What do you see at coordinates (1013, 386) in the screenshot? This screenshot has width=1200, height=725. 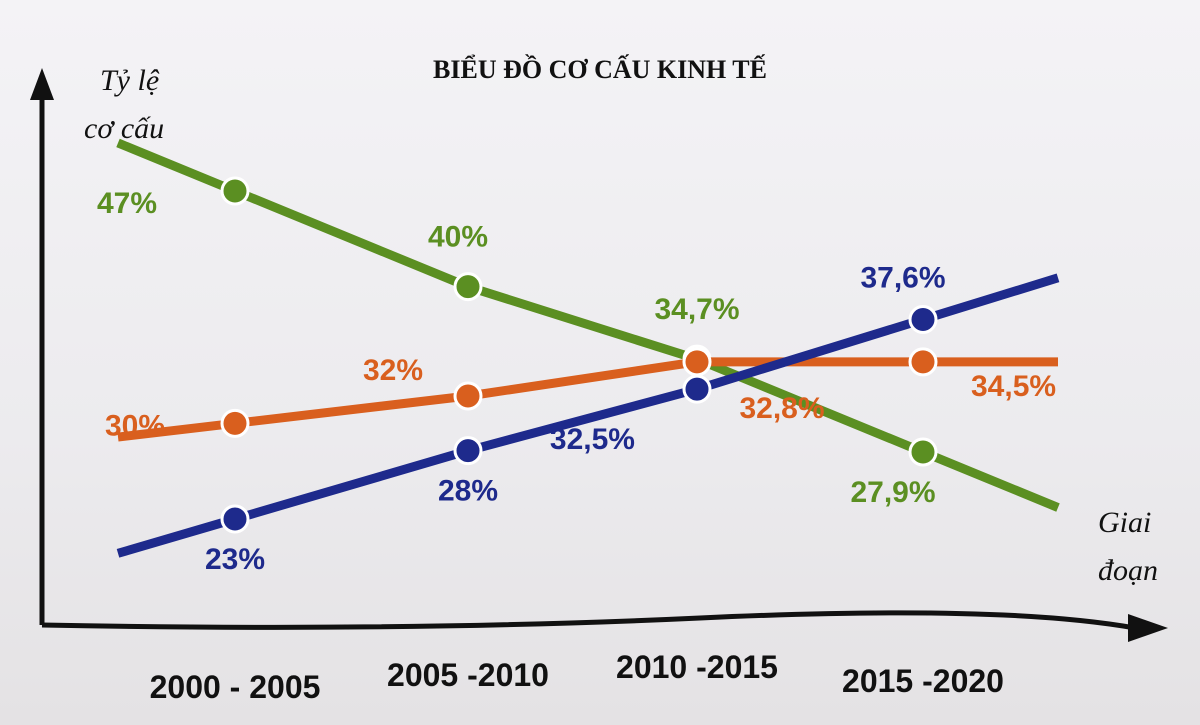 I see `data-label-orange-4: 34,5%` at bounding box center [1013, 386].